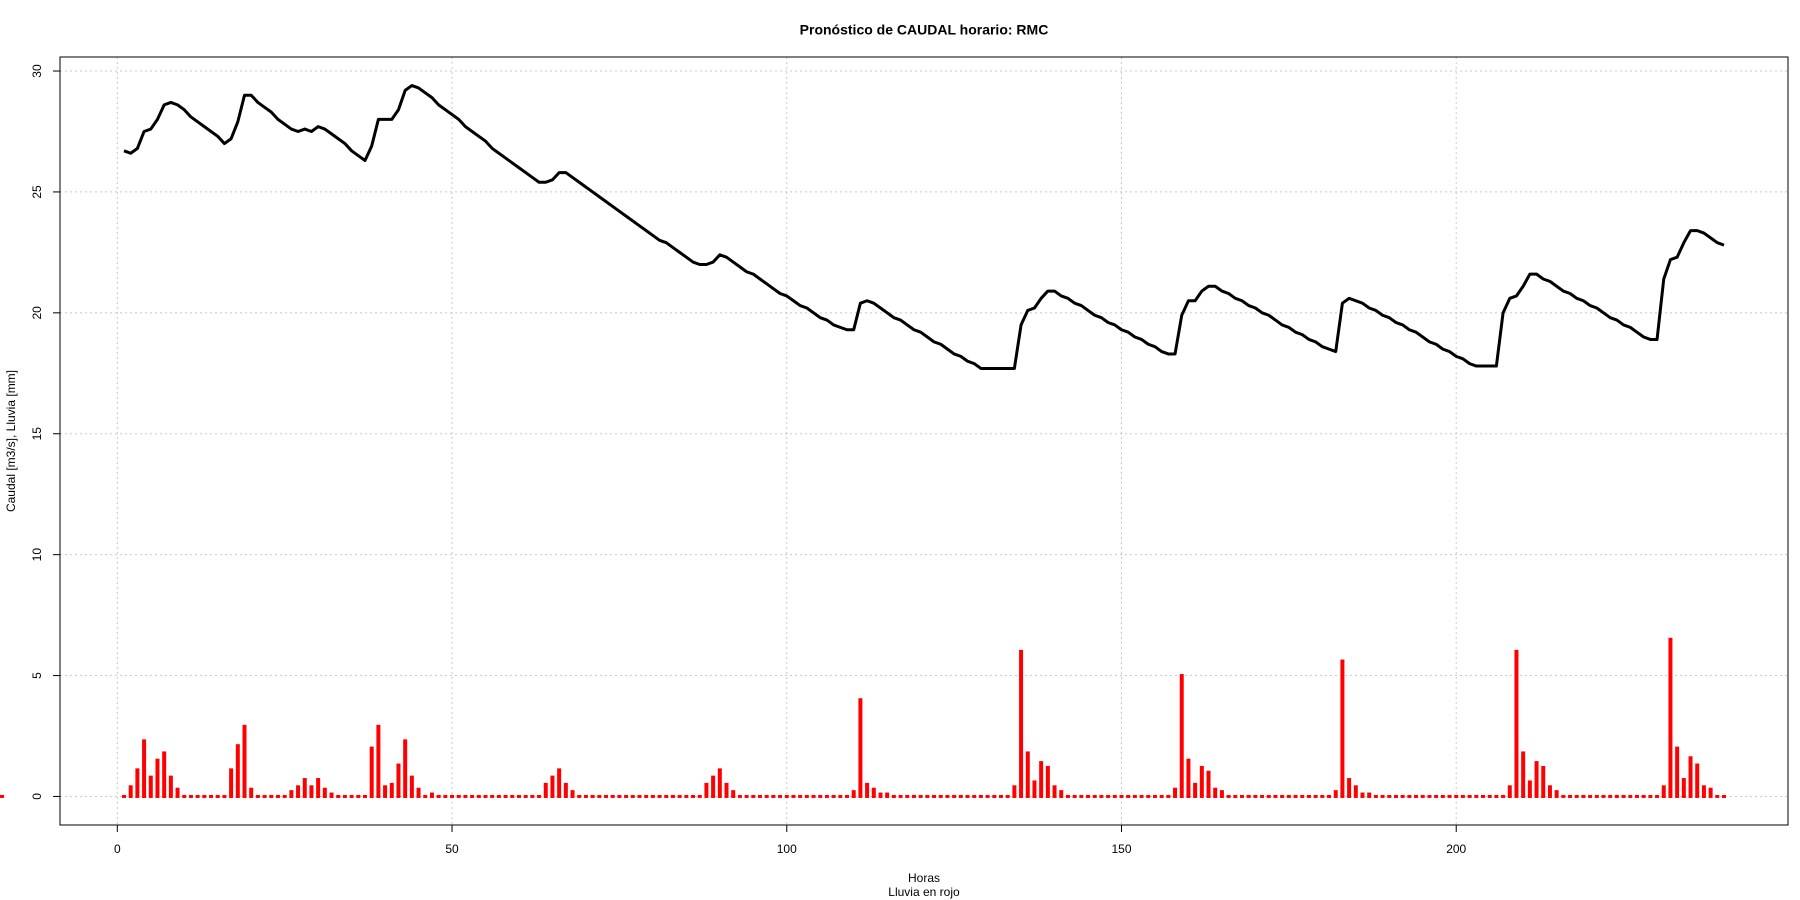 This screenshot has width=1800, height=900. I want to click on y-tick-label: 15, so click(37, 434).